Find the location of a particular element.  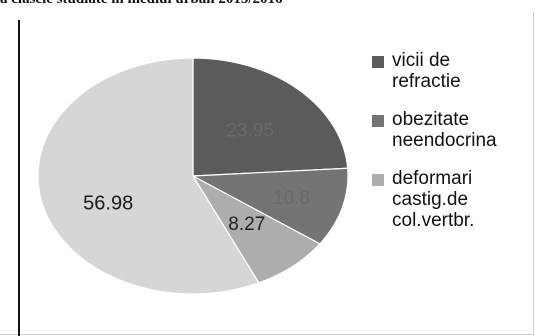

legend-label-line: obezitate is located at coordinates (431, 119).